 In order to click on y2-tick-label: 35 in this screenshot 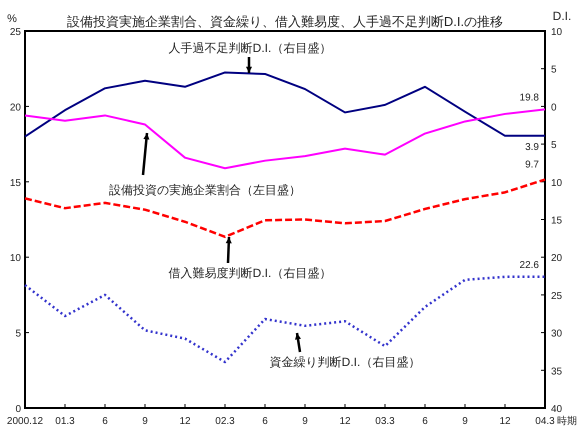, I will do `click(557, 372)`.